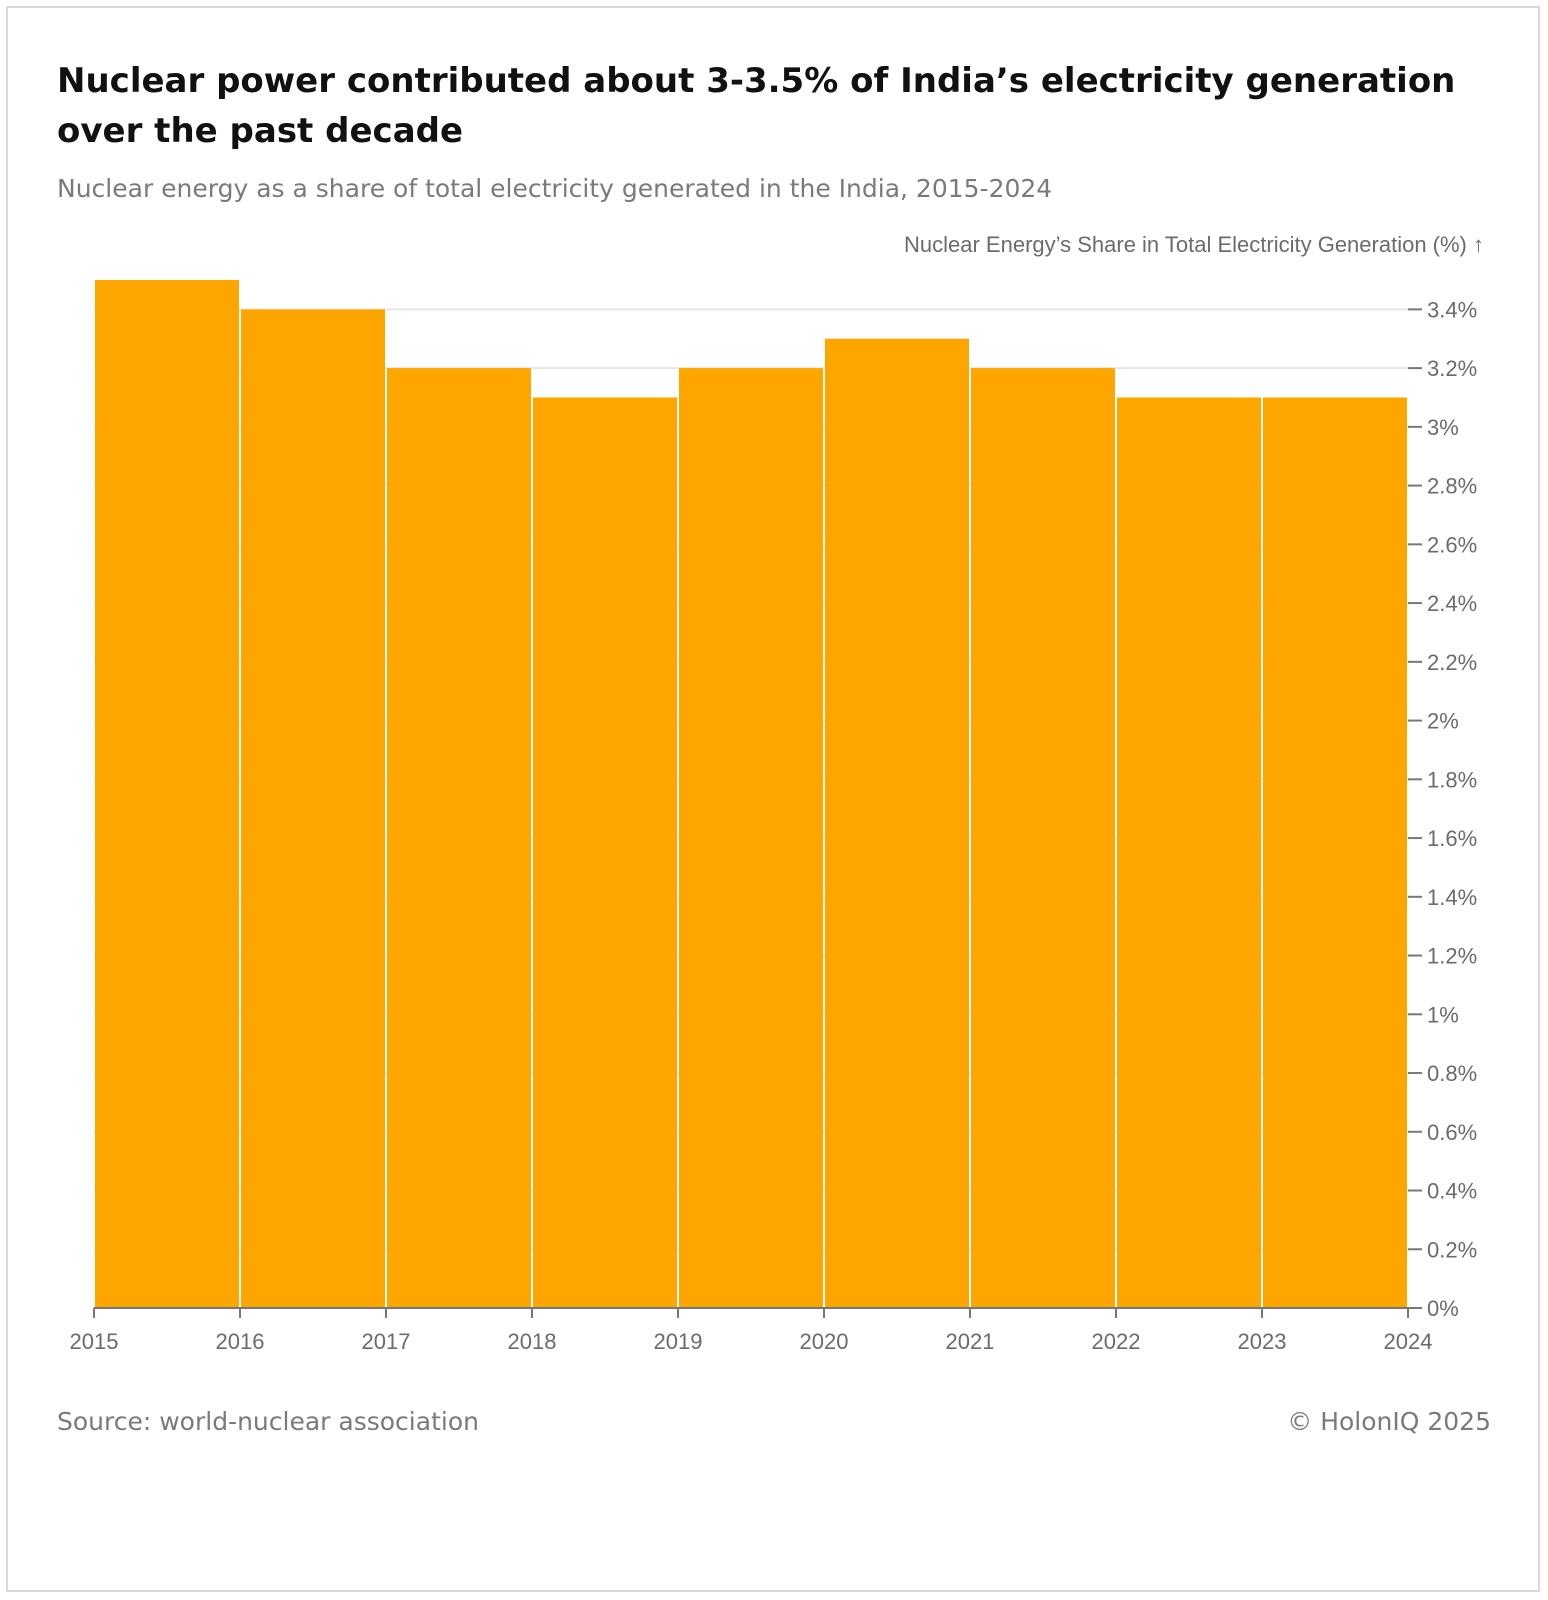  Describe the element at coordinates (1443, 1308) in the screenshot. I see `y-tick-label: 0%` at that location.